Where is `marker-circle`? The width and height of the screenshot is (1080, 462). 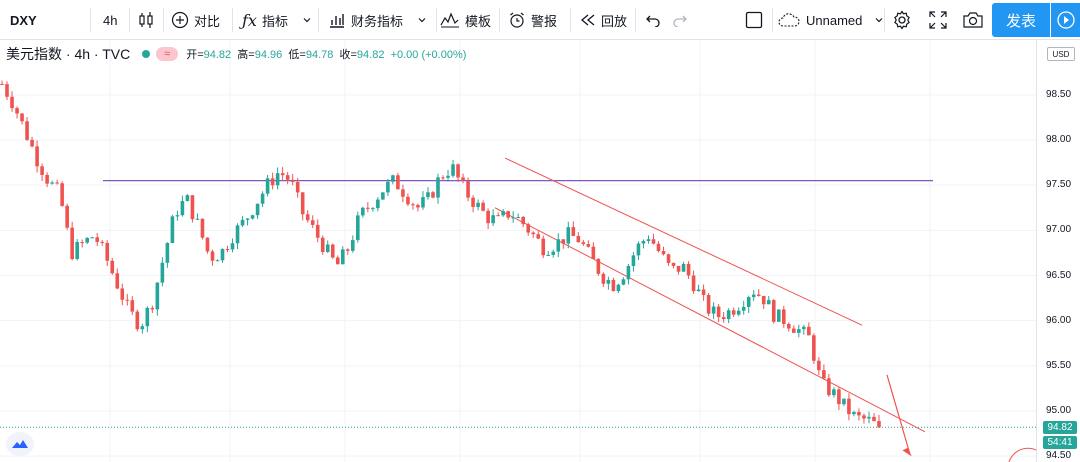 marker-circle is located at coordinates (1022, 454).